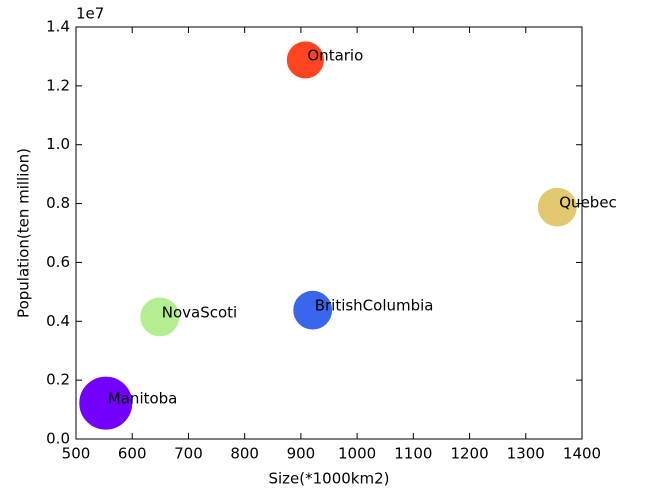  I want to click on point-label: BritishColumbia, so click(374, 306).